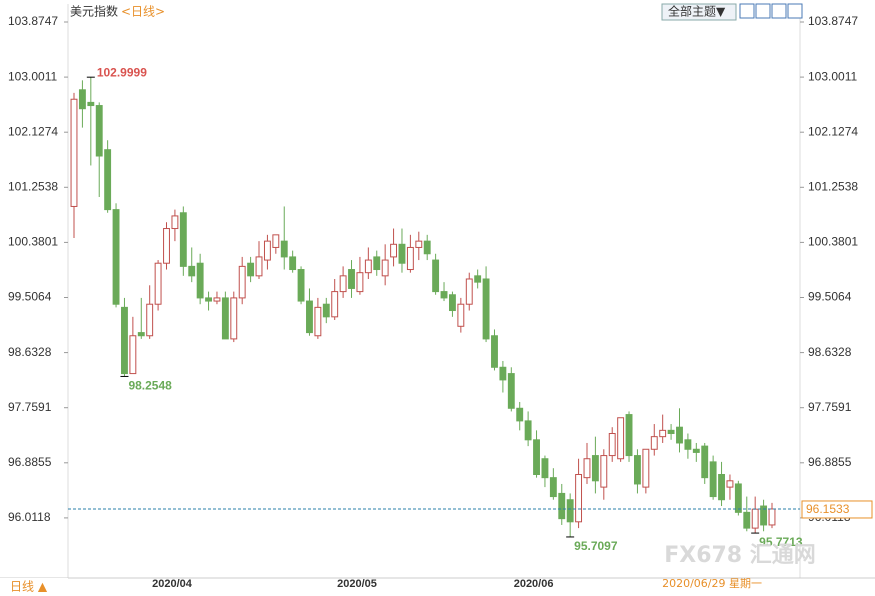  What do you see at coordinates (779, 11) in the screenshot?
I see `prev-button` at bounding box center [779, 11].